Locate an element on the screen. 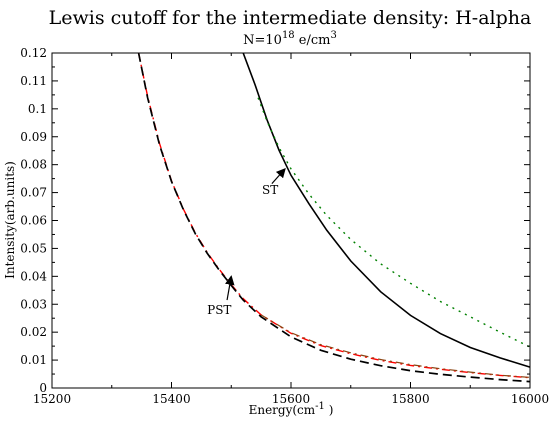 Image resolution: width=550 pixels, height=424 pixels. y-tick-label: 0.07 is located at coordinates (33, 193).